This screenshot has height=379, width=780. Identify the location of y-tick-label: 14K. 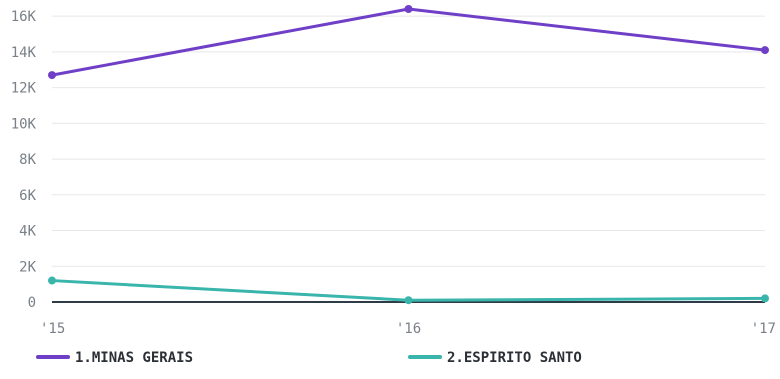
(24, 53).